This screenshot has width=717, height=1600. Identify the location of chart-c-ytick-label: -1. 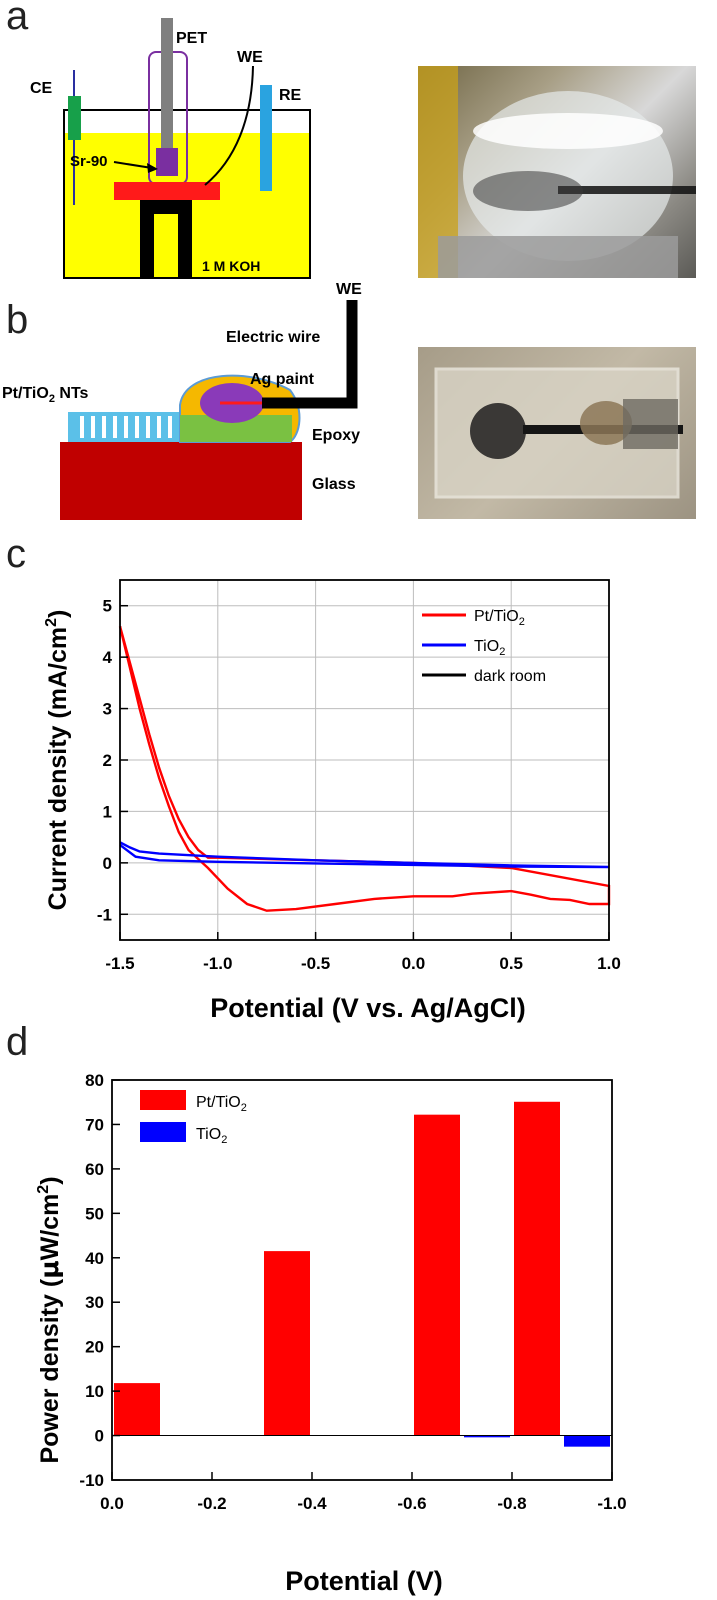
(104, 914).